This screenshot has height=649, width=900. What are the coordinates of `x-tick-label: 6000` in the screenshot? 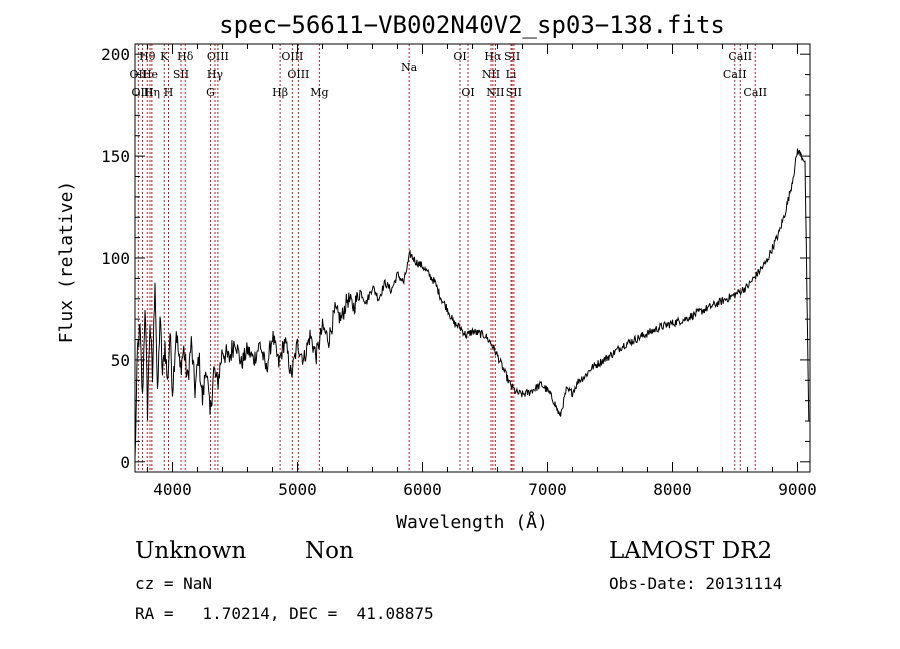 It's located at (422, 489).